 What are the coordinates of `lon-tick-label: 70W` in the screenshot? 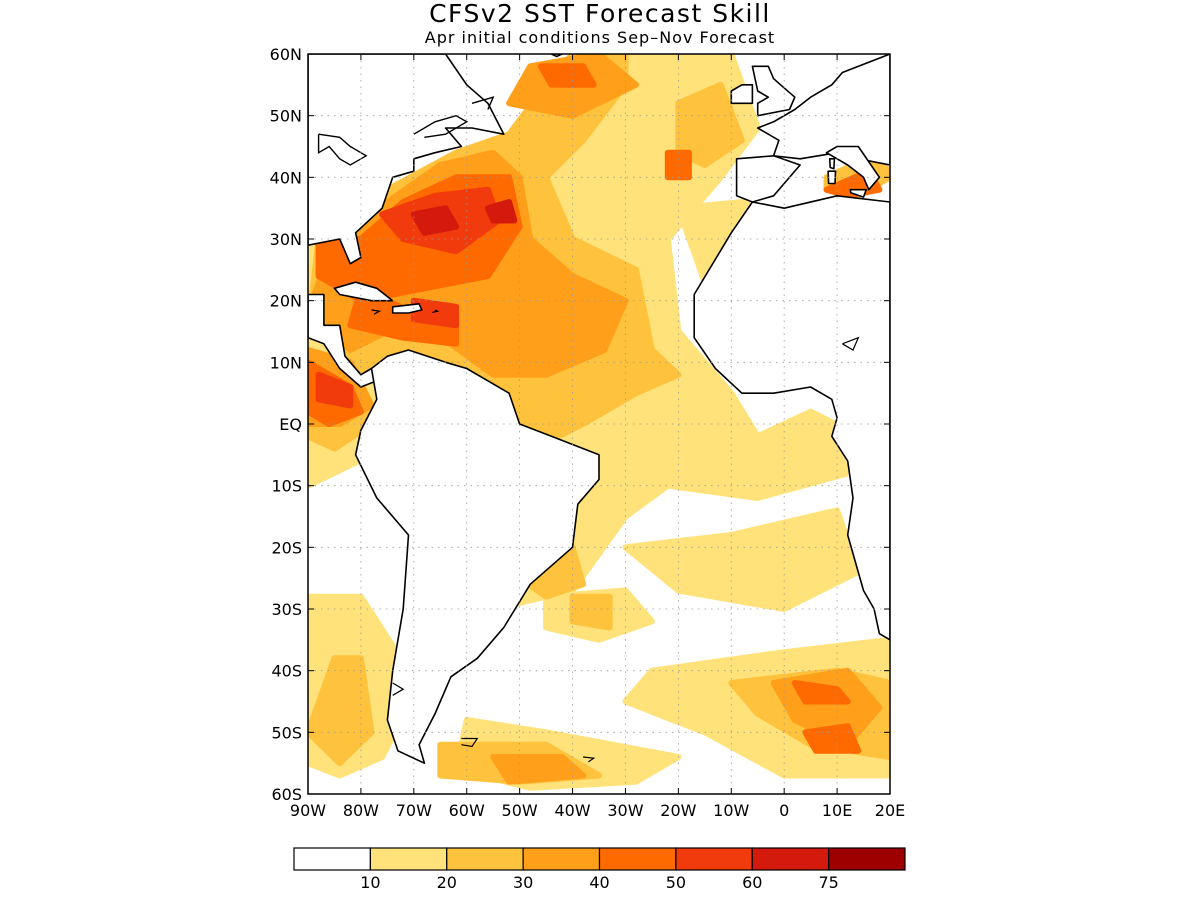 It's located at (414, 810).